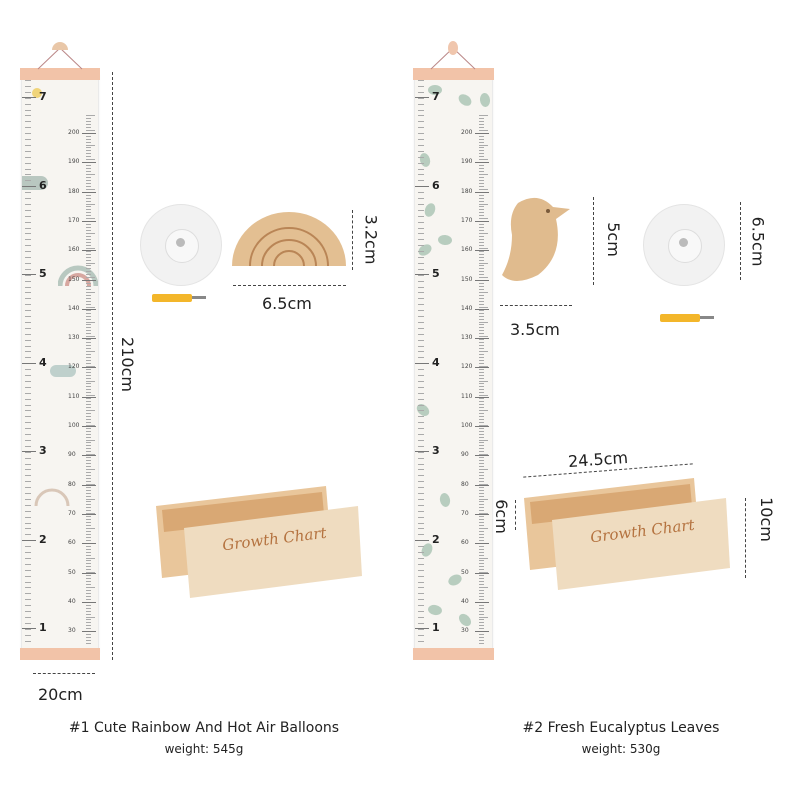 Image resolution: width=800 pixels, height=800 pixels. Describe the element at coordinates (467, 308) in the screenshot. I see `ruler-cm-label: 140` at that location.